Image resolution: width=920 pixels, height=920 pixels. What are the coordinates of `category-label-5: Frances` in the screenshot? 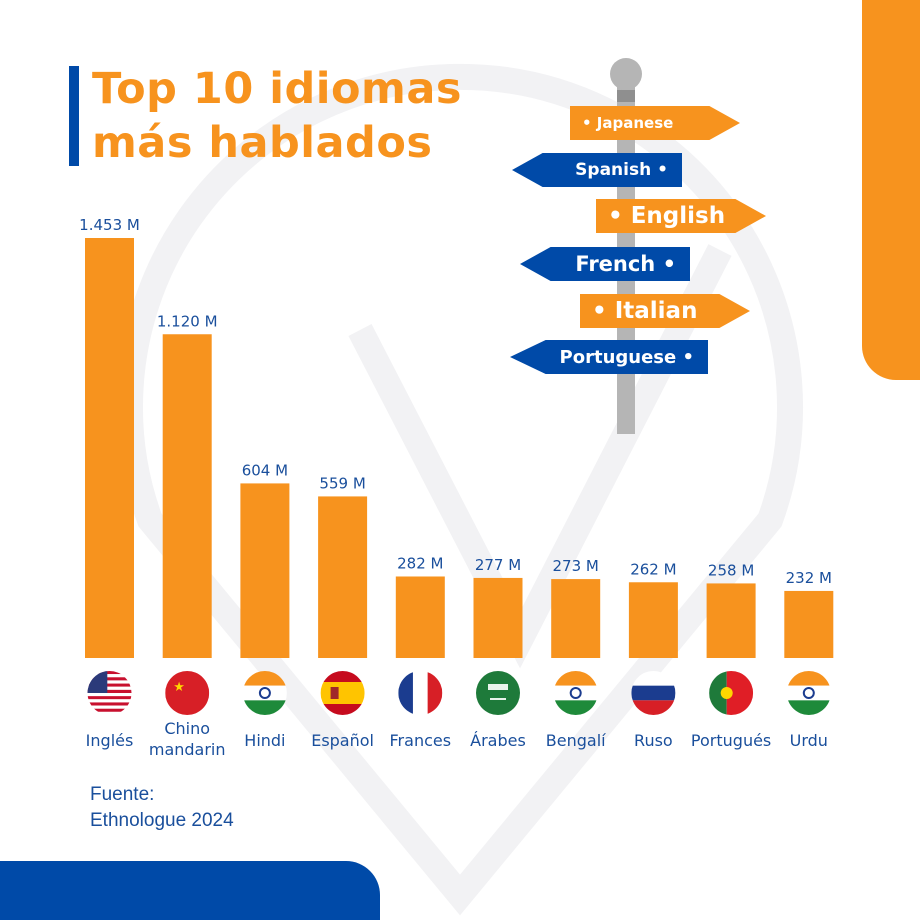 It's located at (420, 740).